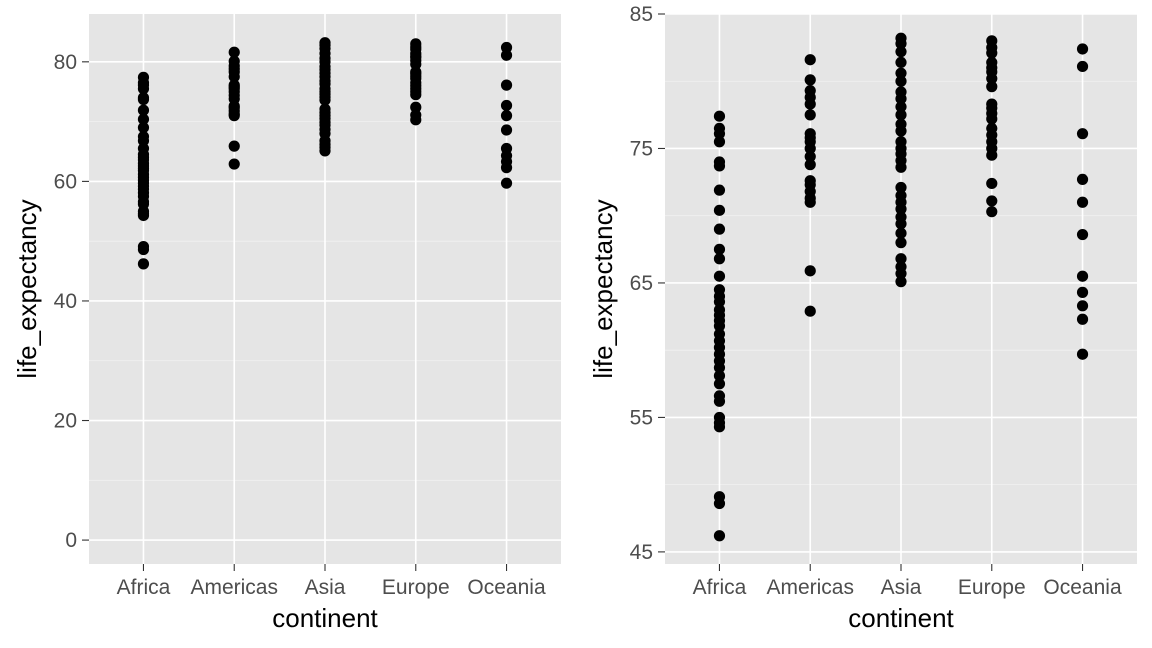  I want to click on x-axis-title: continent, so click(901, 618).